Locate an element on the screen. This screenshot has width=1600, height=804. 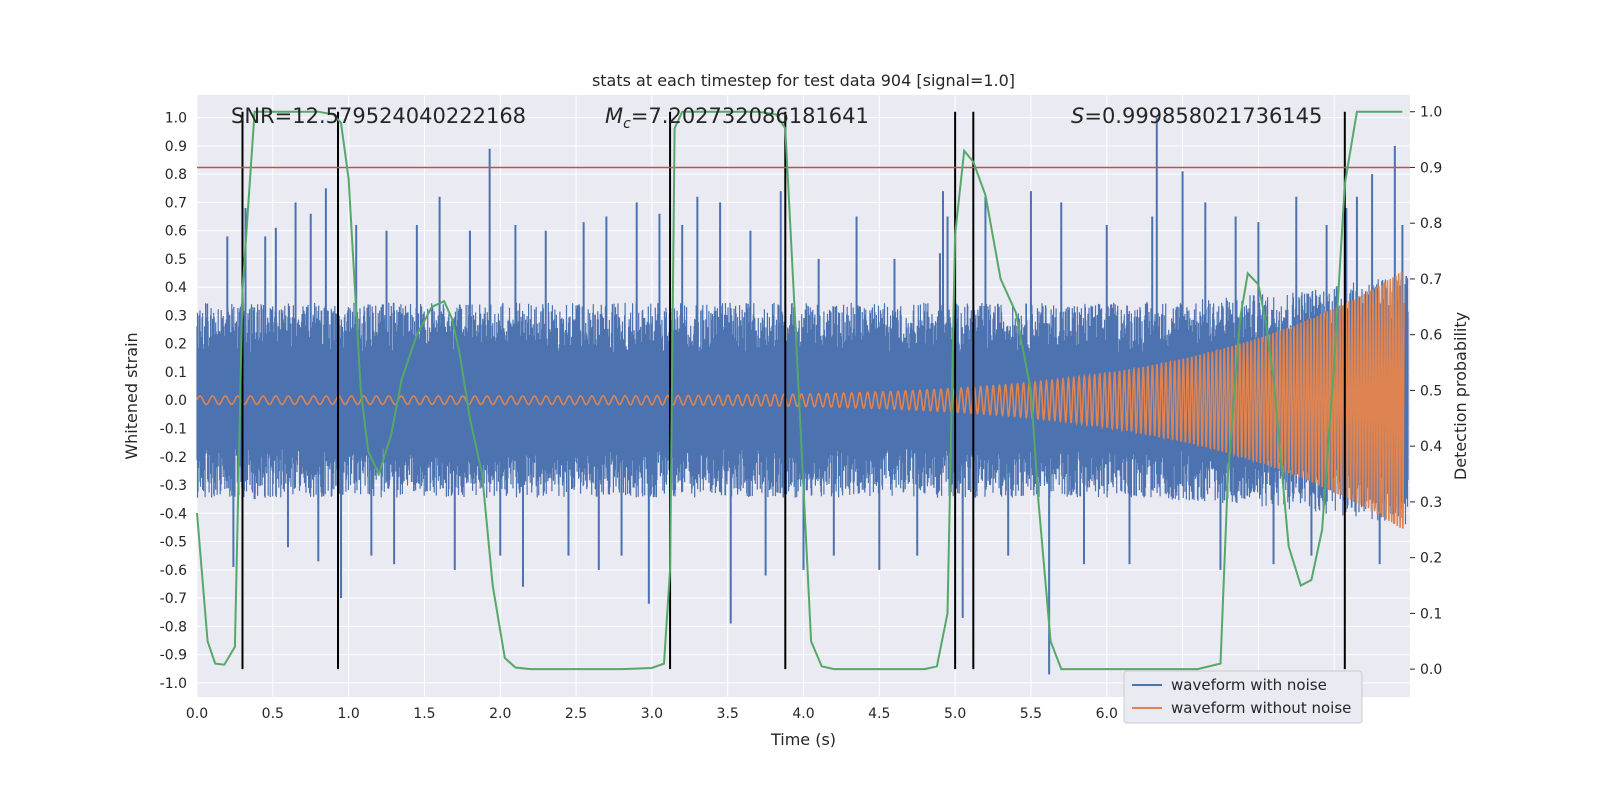
y-tick-label: 0.2 is located at coordinates (176, 345).